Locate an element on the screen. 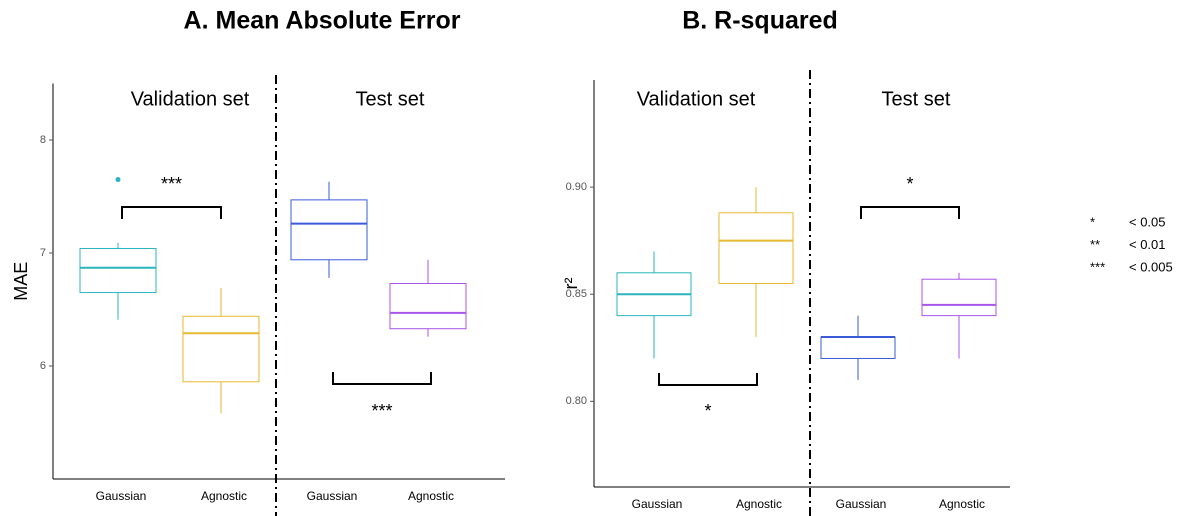 The image size is (1183, 516). y-tick-label: 0.85 is located at coordinates (576, 294).